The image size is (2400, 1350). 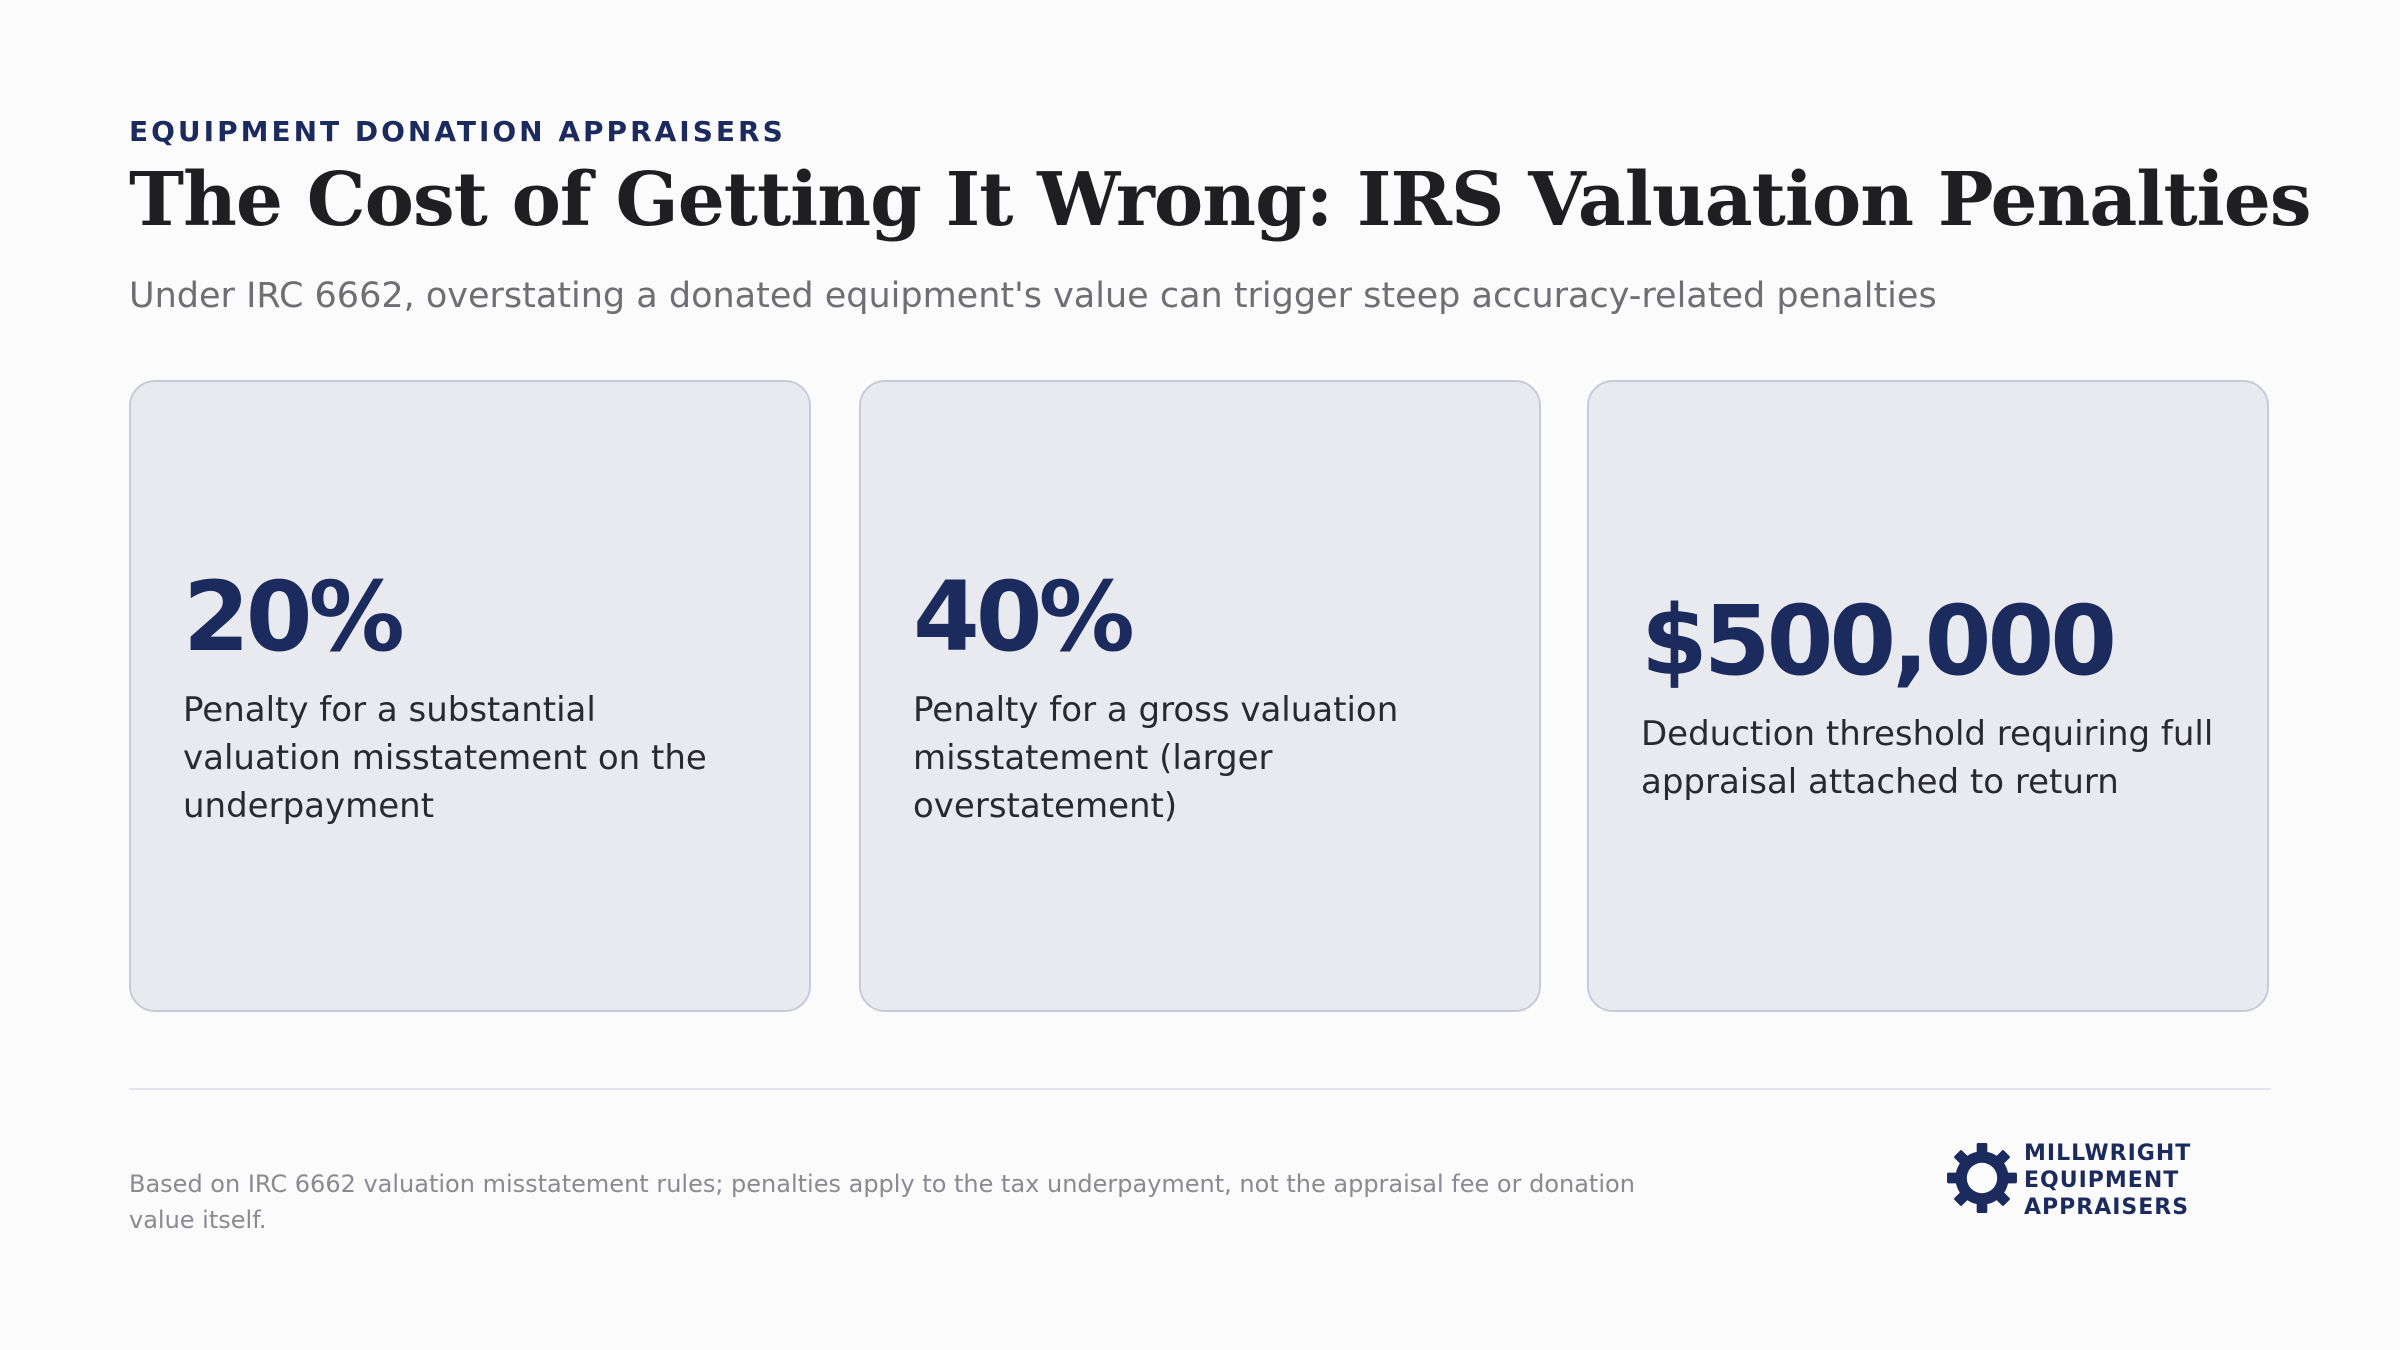 I want to click on eyebrow-label: EQUIPMENT DONATION APPRAISERS, so click(x=457, y=131).